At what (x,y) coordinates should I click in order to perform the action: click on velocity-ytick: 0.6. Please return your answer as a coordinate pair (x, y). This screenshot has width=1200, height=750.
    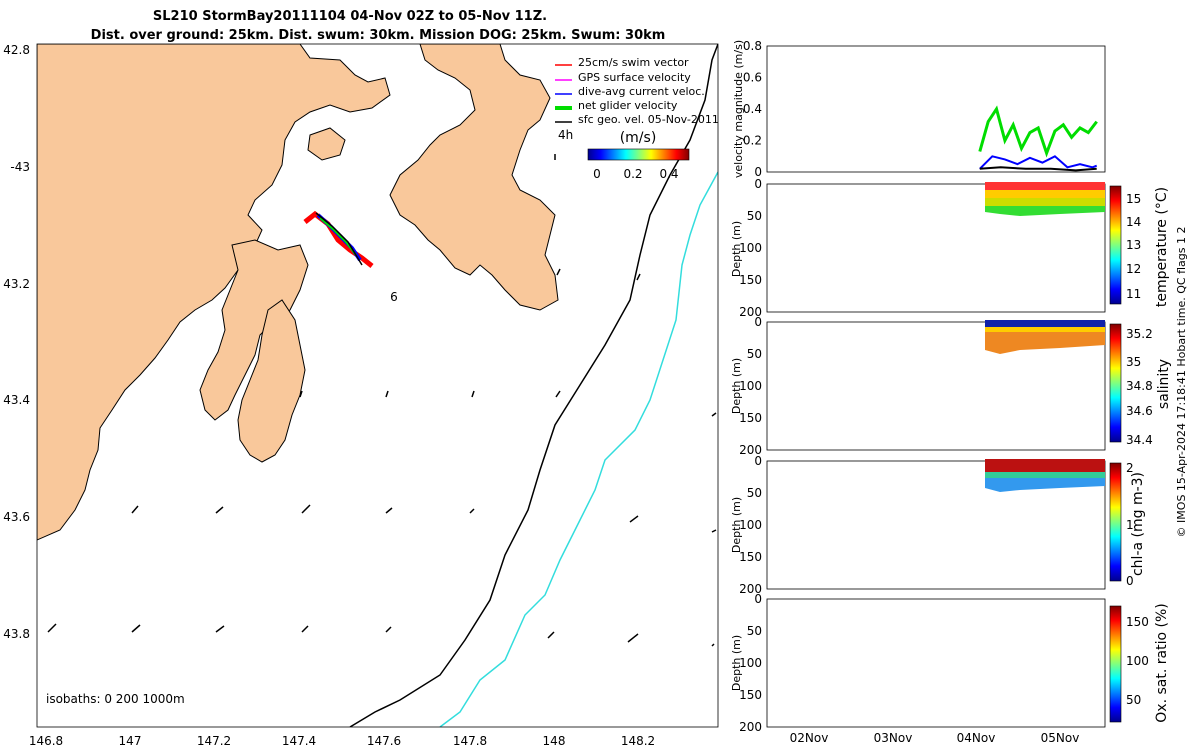
    Looking at the image, I should click on (752, 78).